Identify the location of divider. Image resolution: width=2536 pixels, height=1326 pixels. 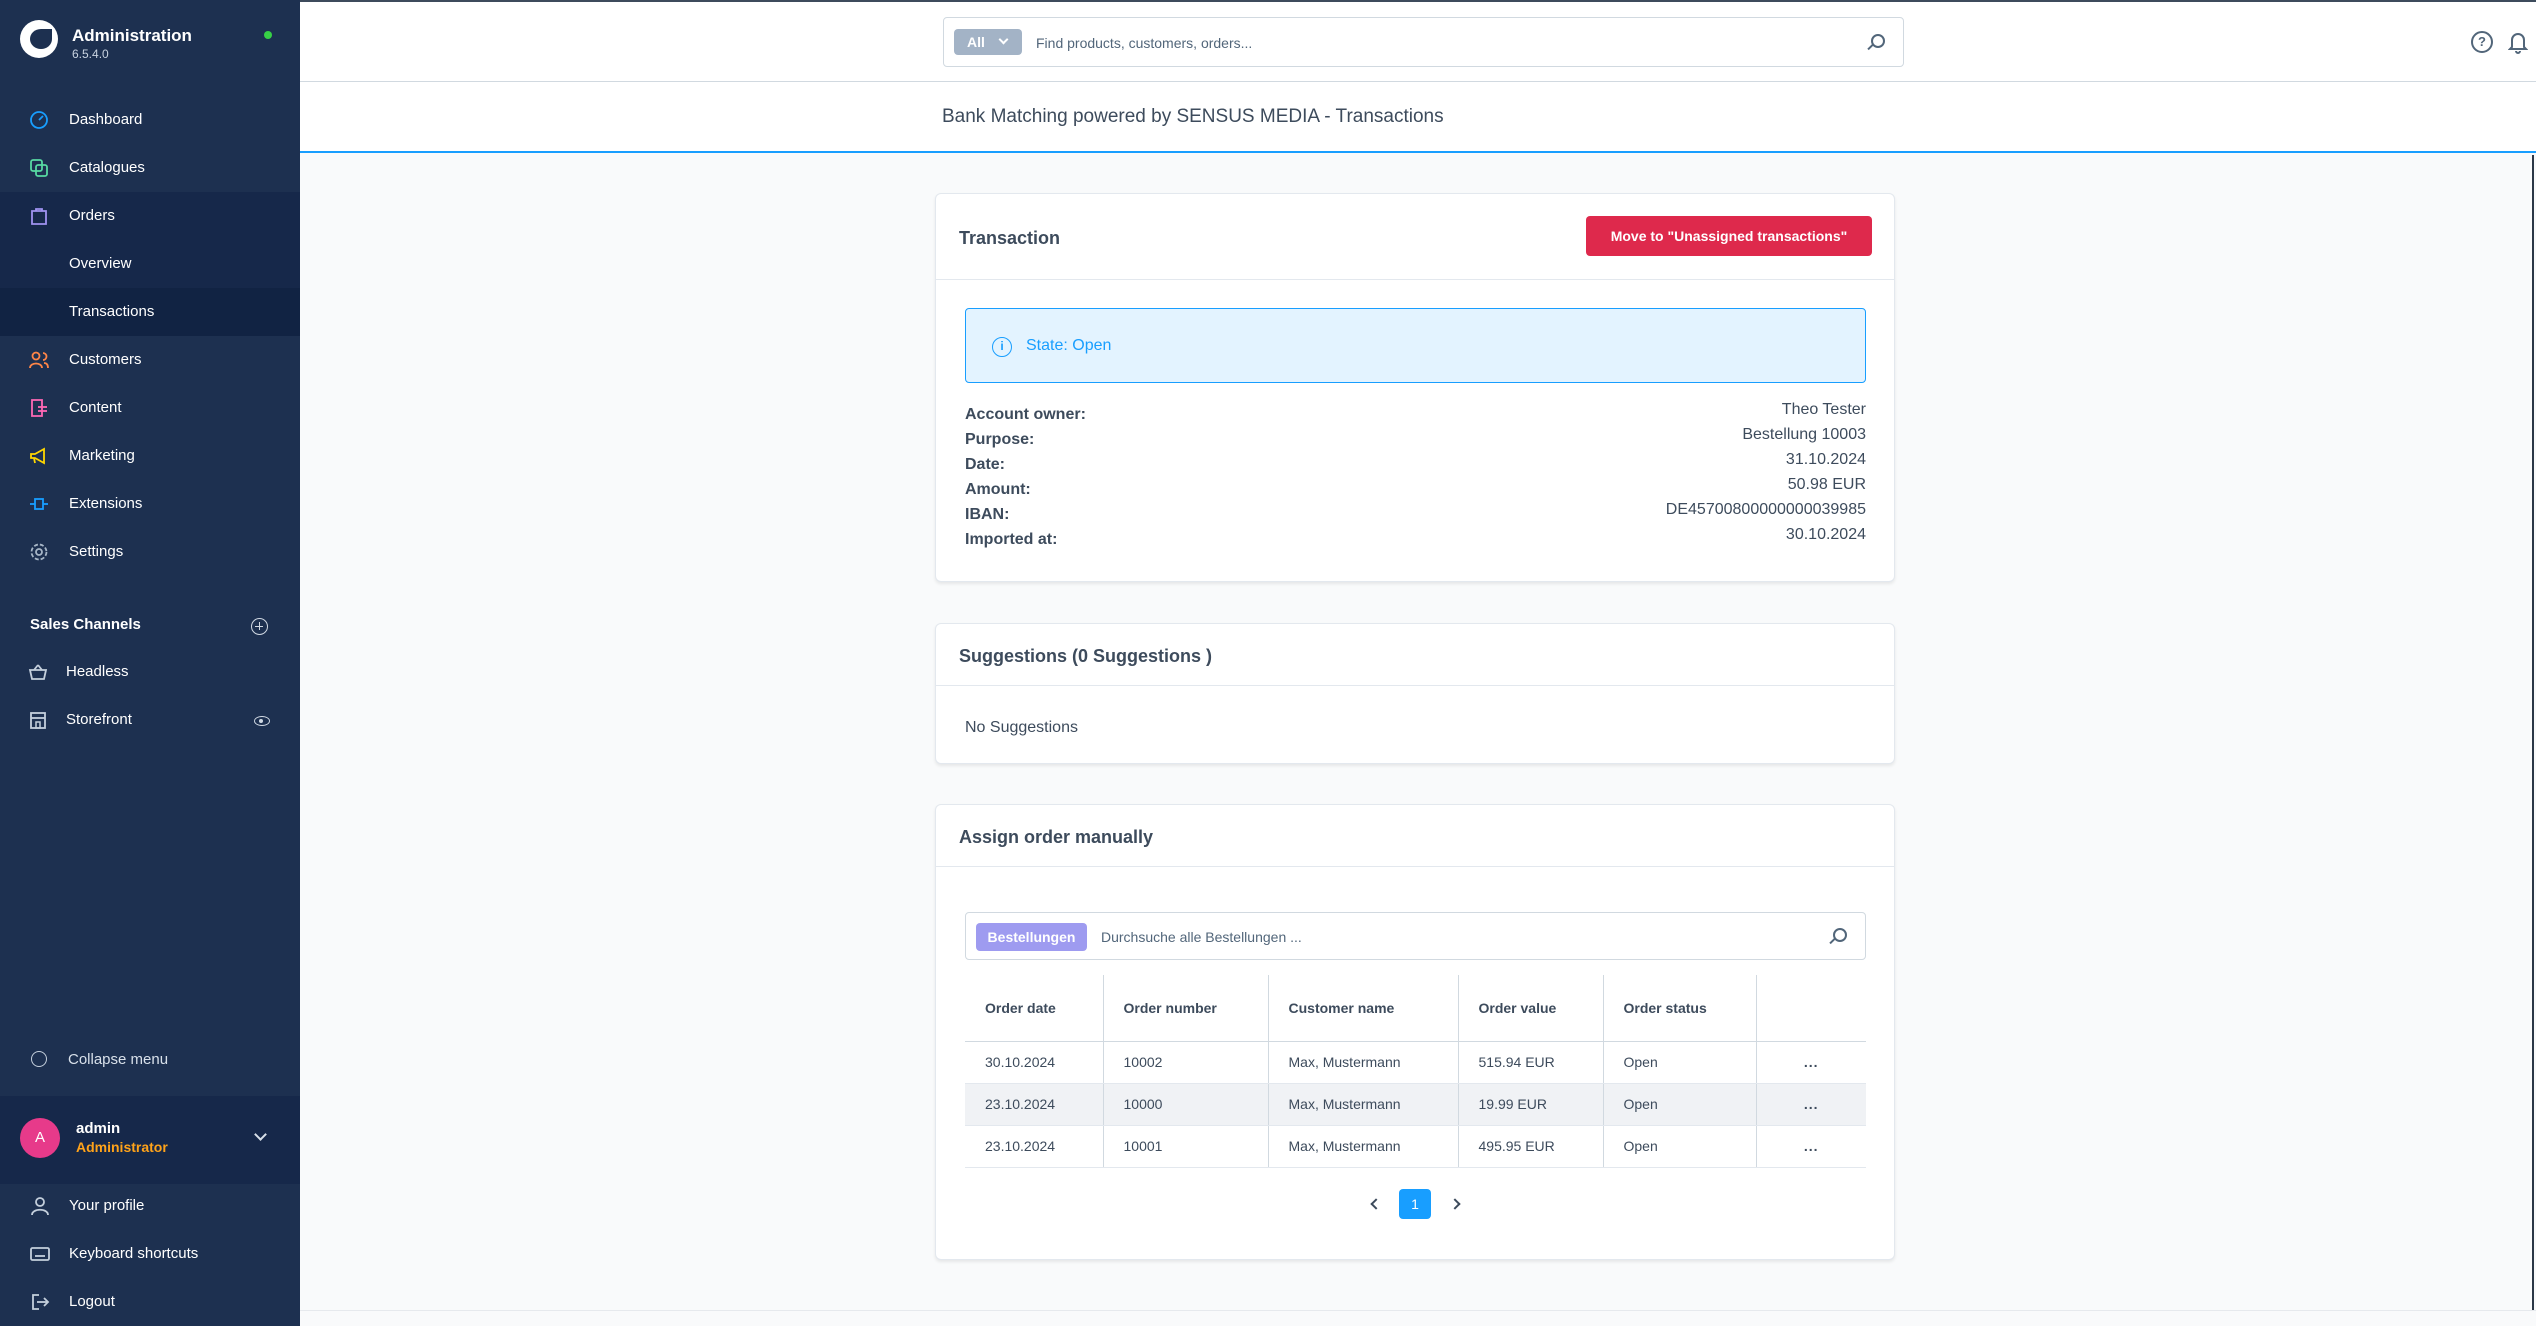
(1418, 1310).